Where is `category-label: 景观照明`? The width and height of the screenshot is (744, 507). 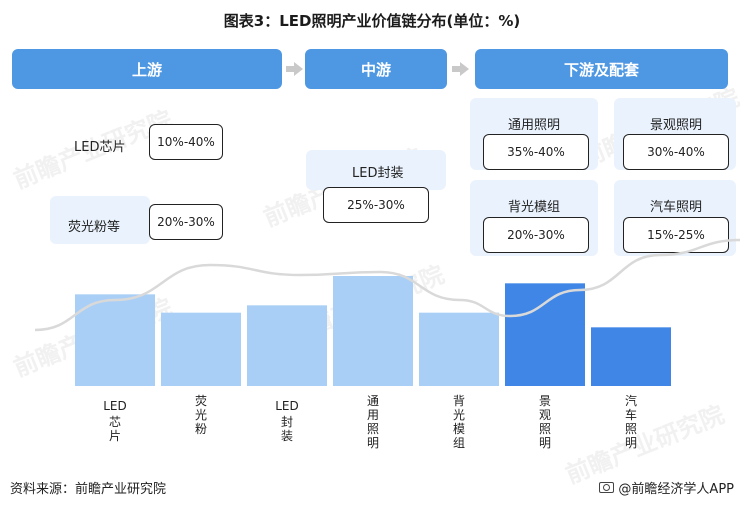 category-label: 景观照明 is located at coordinates (545, 422).